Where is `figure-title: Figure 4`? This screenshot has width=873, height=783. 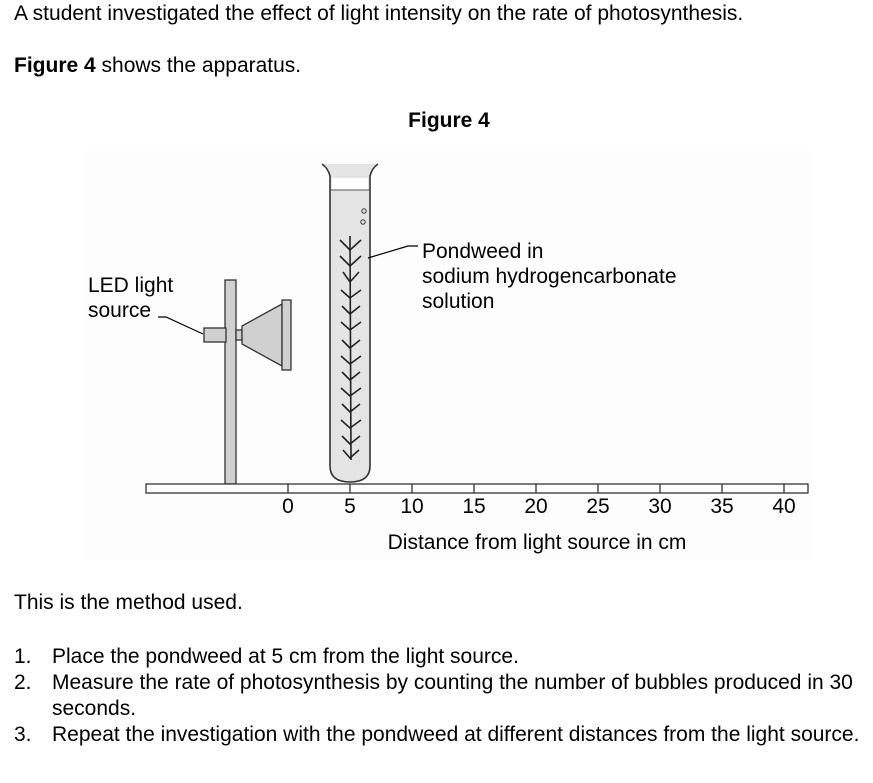
figure-title: Figure 4 is located at coordinates (449, 120).